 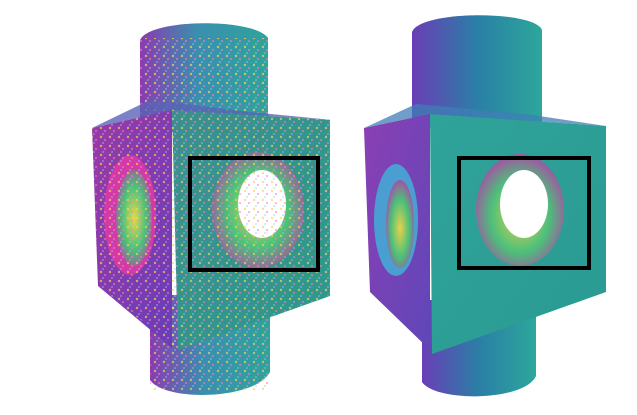 I want to click on noisy-zoom-box, so click(x=254, y=214).